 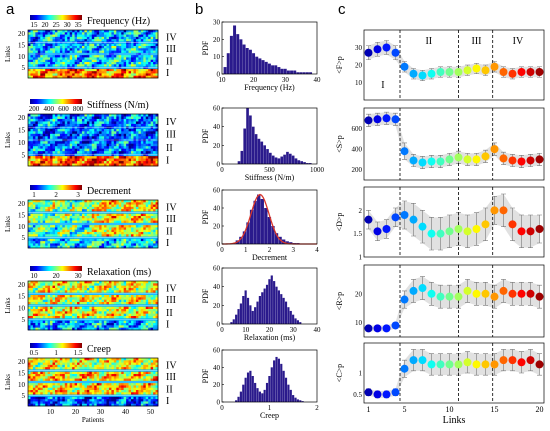 I want to click on region-label: III, so click(x=171, y=300).